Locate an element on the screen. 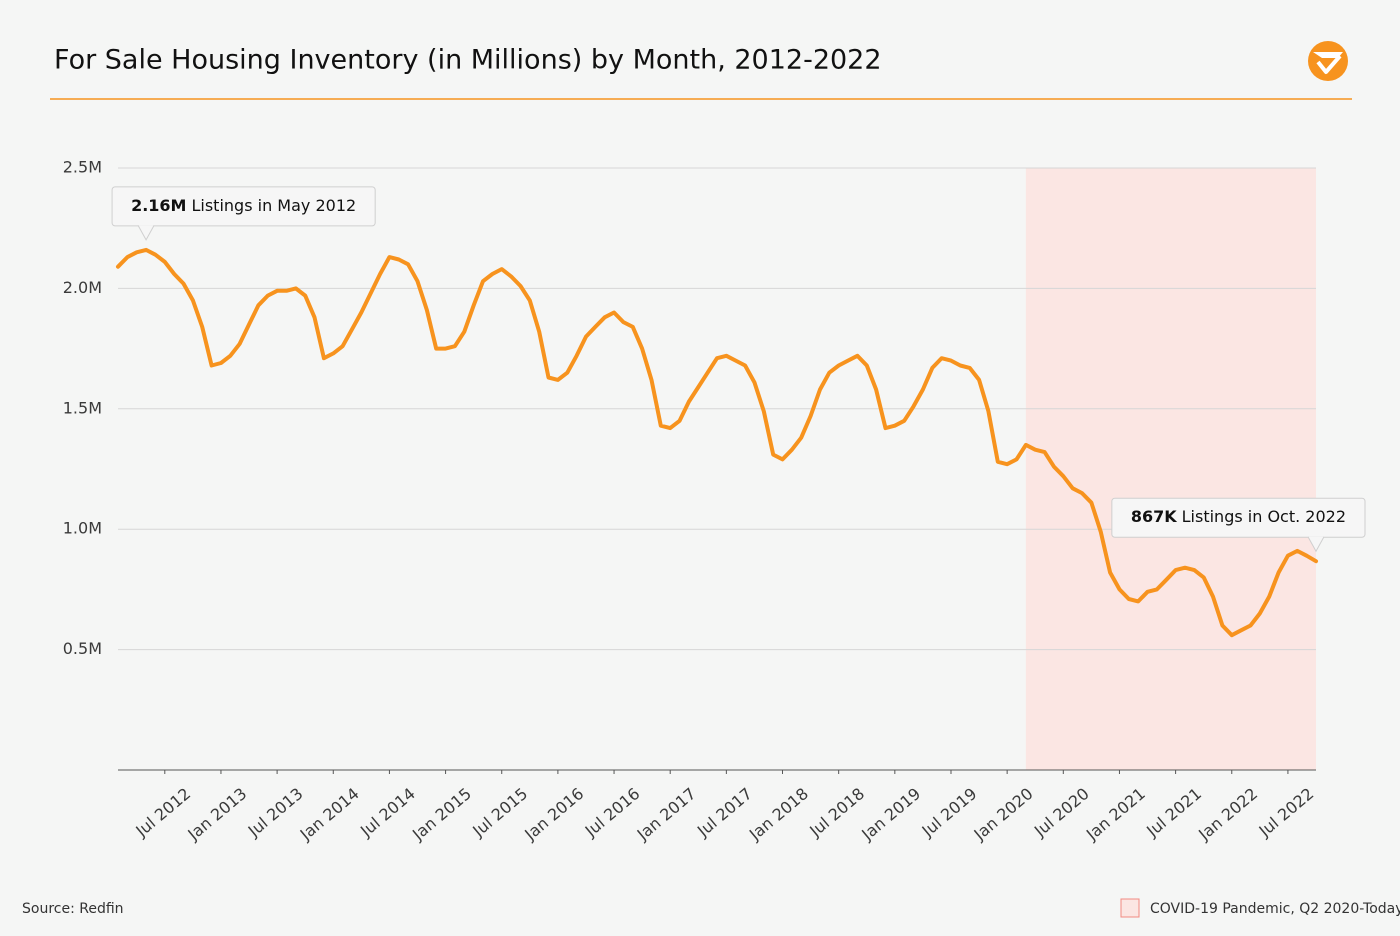 This screenshot has height=936, width=1400. x-tick-label: Jan 2021 is located at coordinates (1115, 814).